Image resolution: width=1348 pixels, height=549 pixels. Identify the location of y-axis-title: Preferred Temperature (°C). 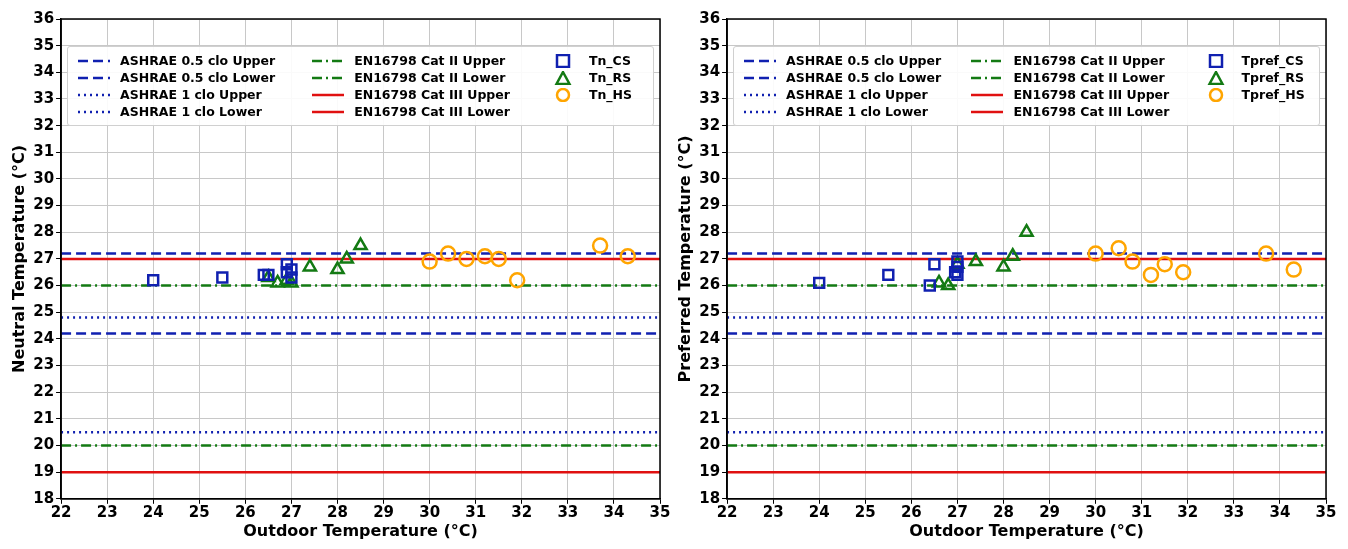
(684, 259).